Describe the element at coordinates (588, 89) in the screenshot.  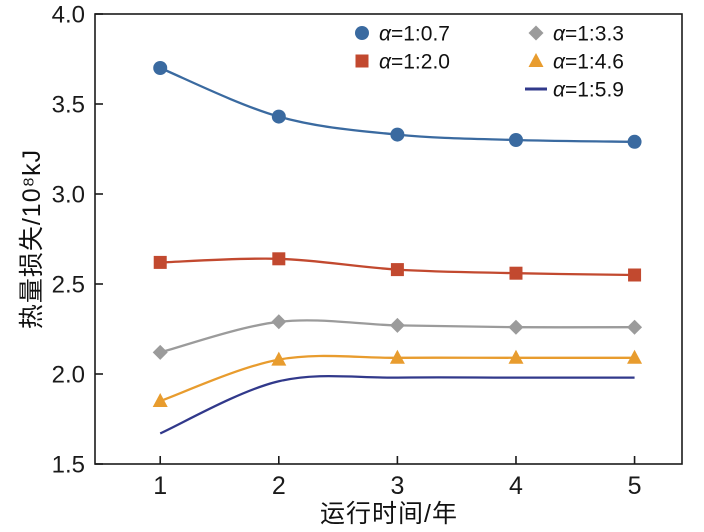
I see `legend-label: α=1:5.9` at that location.